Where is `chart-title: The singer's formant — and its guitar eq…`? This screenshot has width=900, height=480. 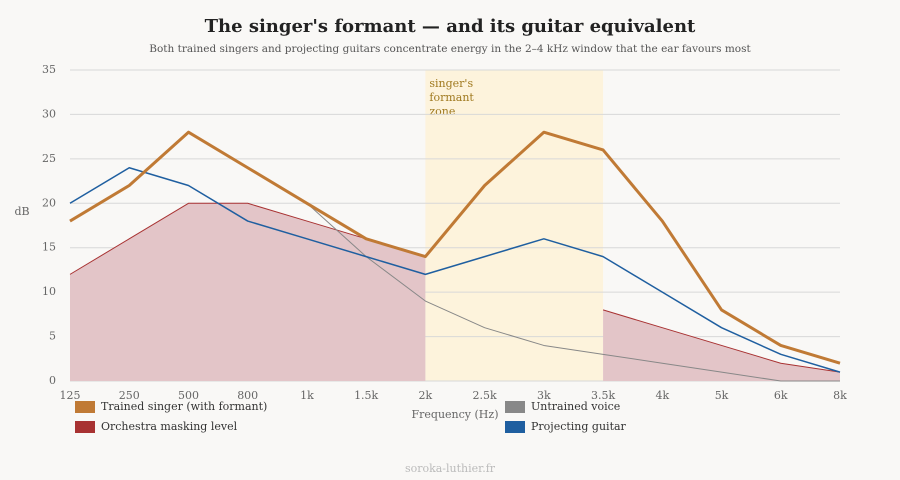
chart-title: The singer's formant — and its guitar eq… is located at coordinates (450, 26).